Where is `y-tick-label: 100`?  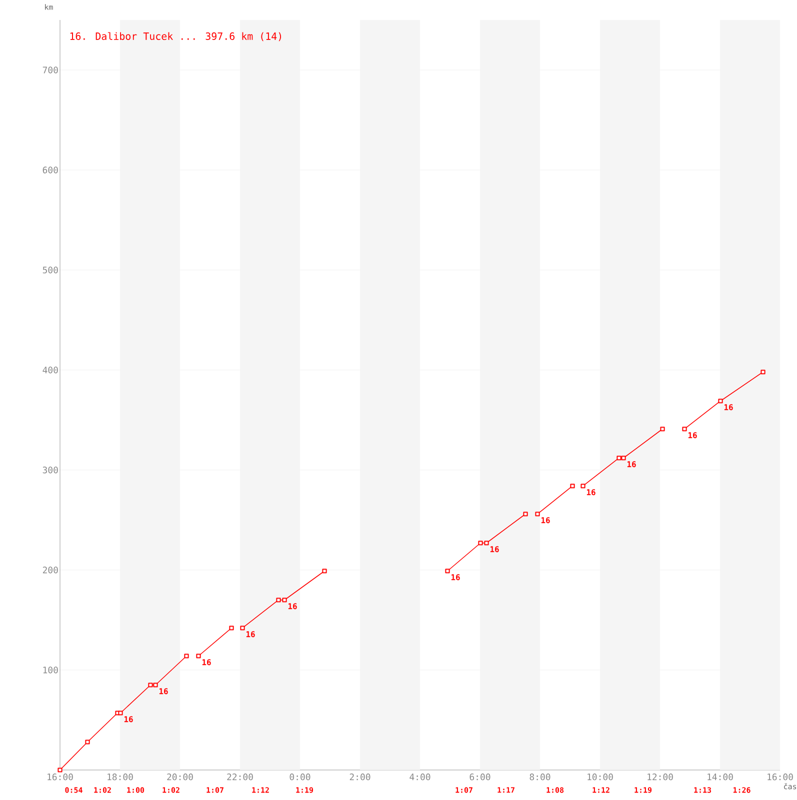
y-tick-label: 100 is located at coordinates (50, 670).